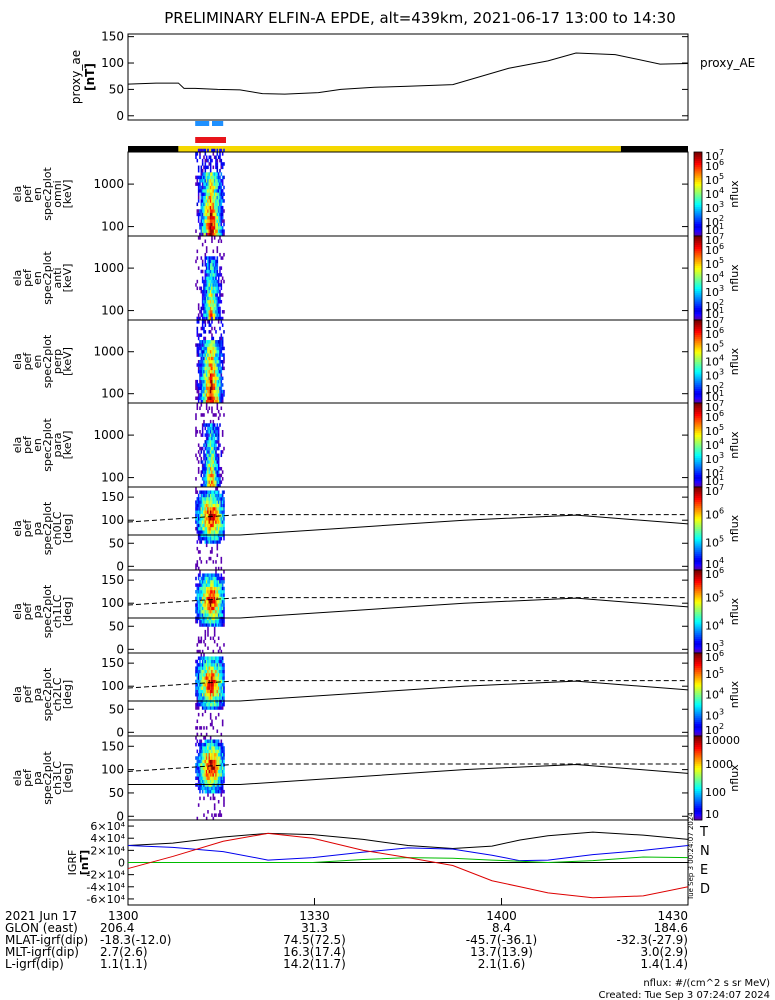 Image resolution: width=775 pixels, height=1000 pixels. Describe the element at coordinates (47, 361) in the screenshot. I see `ylabel-line: spec2plot` at that location.